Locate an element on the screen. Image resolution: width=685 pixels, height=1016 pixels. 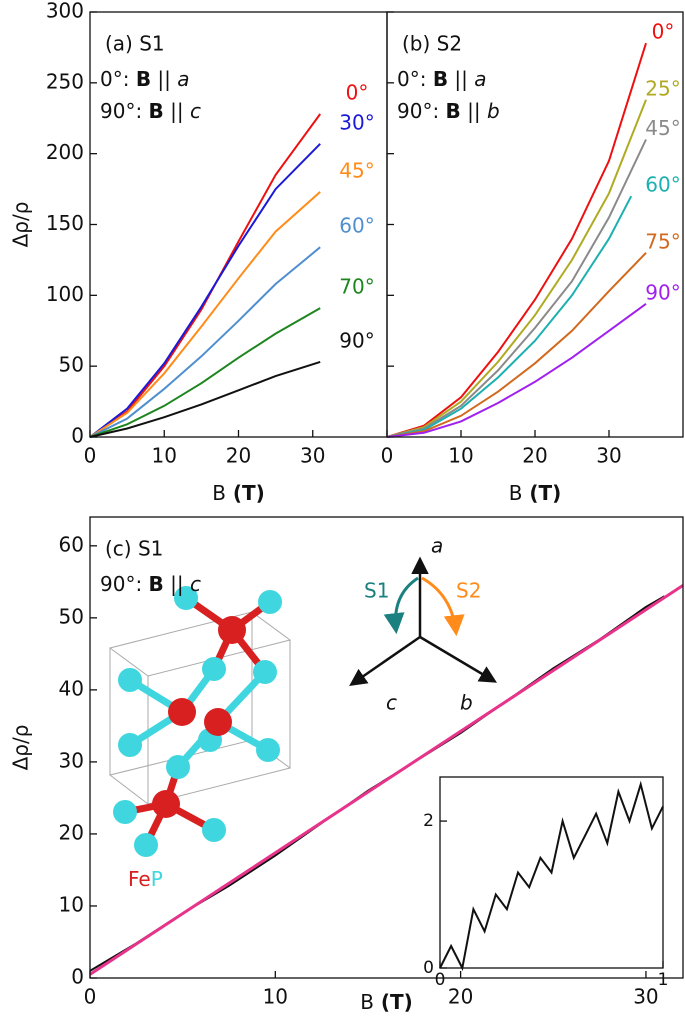
x-tick-label: 1 is located at coordinates (663, 980).